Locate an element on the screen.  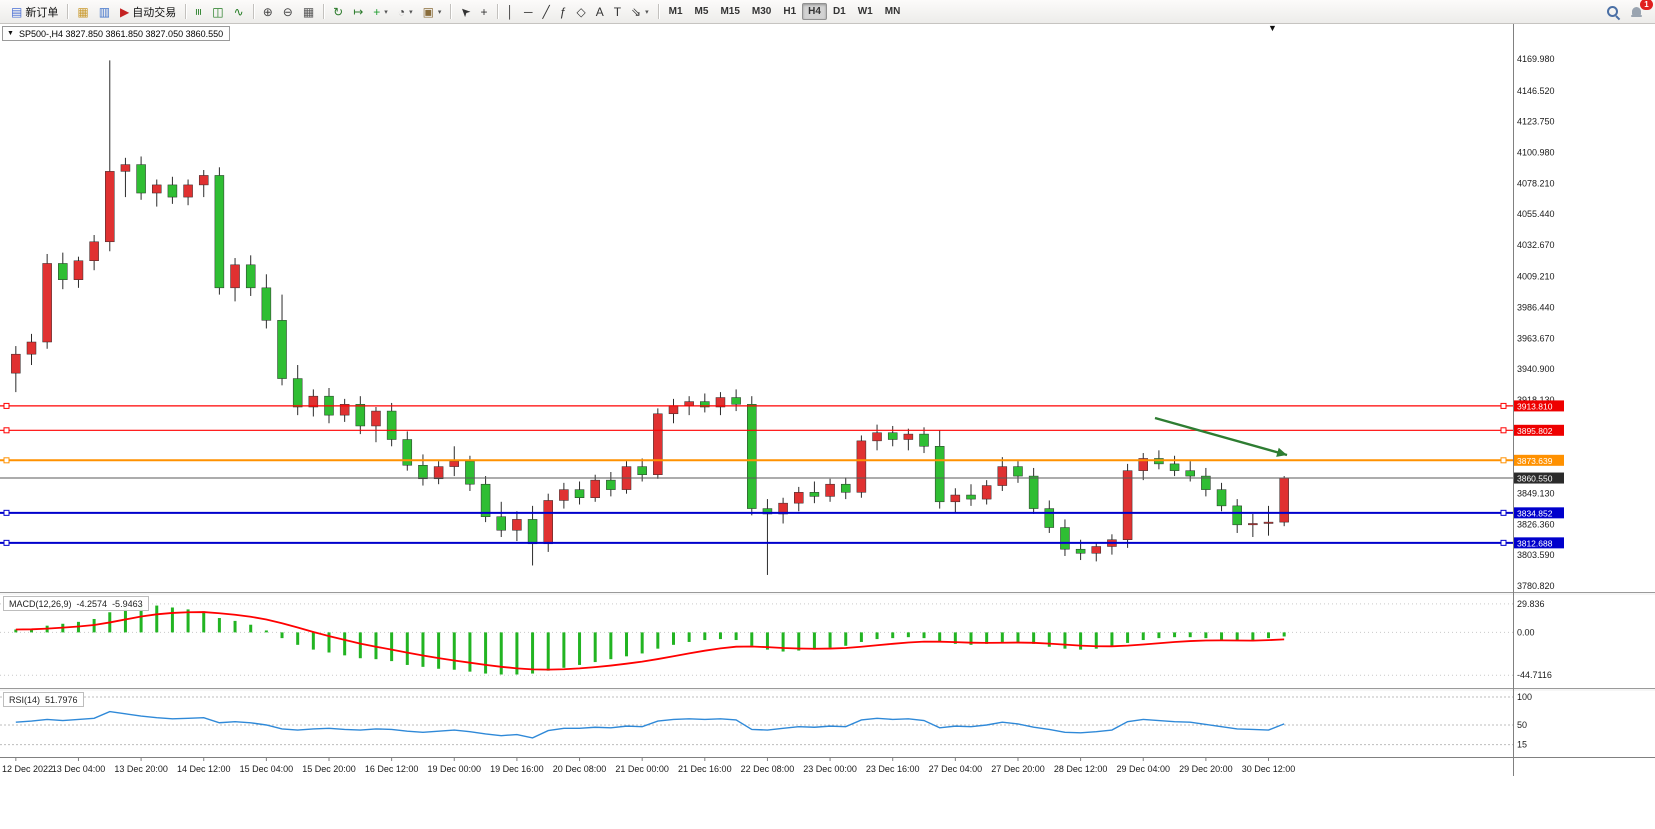
indicators-button: + ▾ is located at coordinates (380, 12).